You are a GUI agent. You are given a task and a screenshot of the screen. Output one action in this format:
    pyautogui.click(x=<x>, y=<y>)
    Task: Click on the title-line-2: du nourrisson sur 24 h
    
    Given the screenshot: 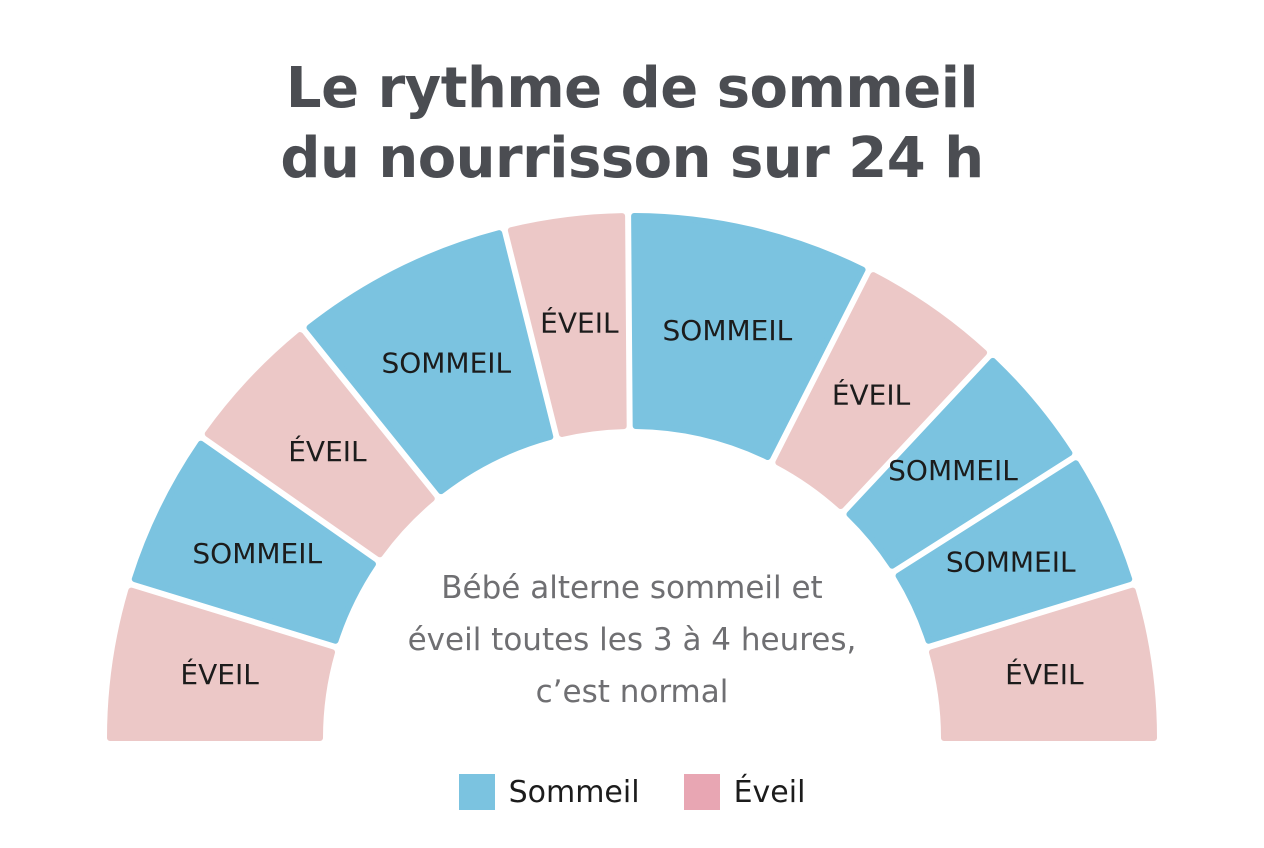 What is the action you would take?
    pyautogui.click(x=632, y=158)
    